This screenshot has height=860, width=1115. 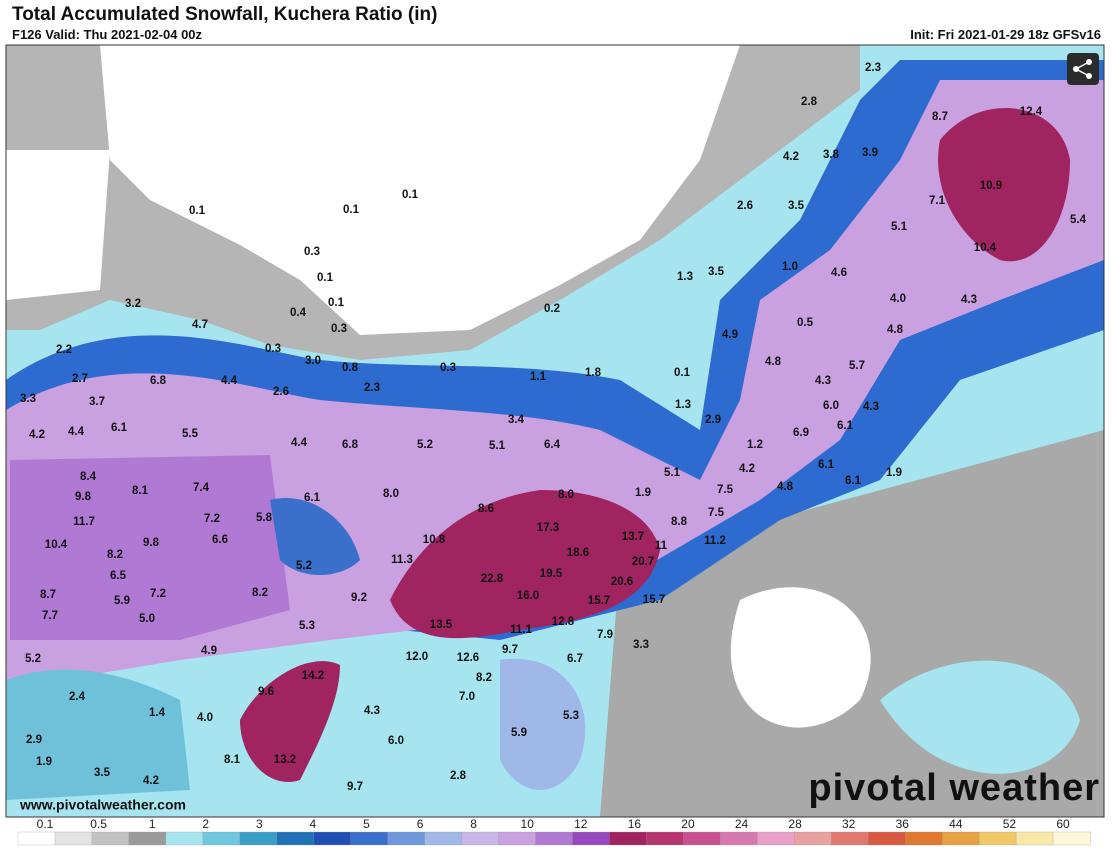 What do you see at coordinates (643, 562) in the screenshot?
I see `snow-total-label: 20.7` at bounding box center [643, 562].